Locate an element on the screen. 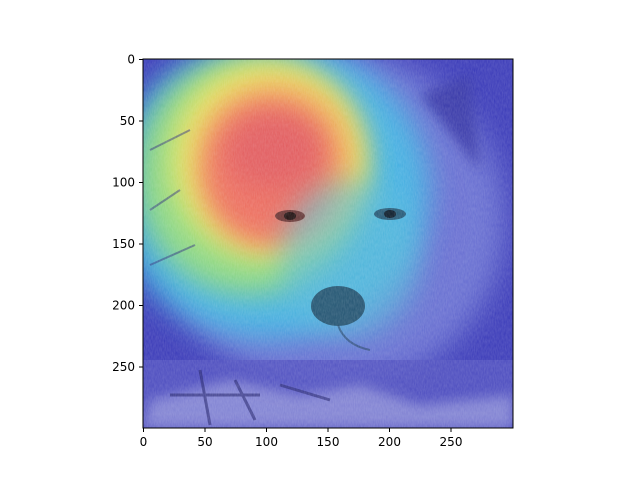 Image resolution: width=640 pixels, height=480 pixels. y-tick-label: 100 is located at coordinates (123, 183).